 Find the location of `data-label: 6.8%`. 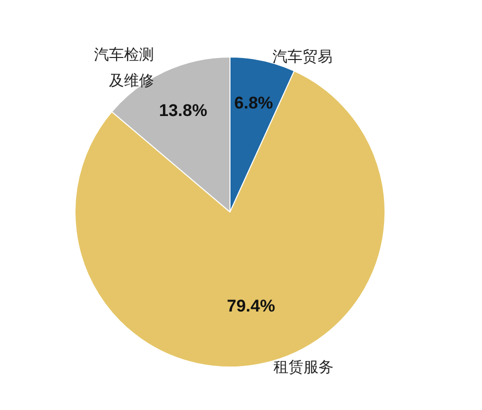

data-label: 6.8% is located at coordinates (254, 102).